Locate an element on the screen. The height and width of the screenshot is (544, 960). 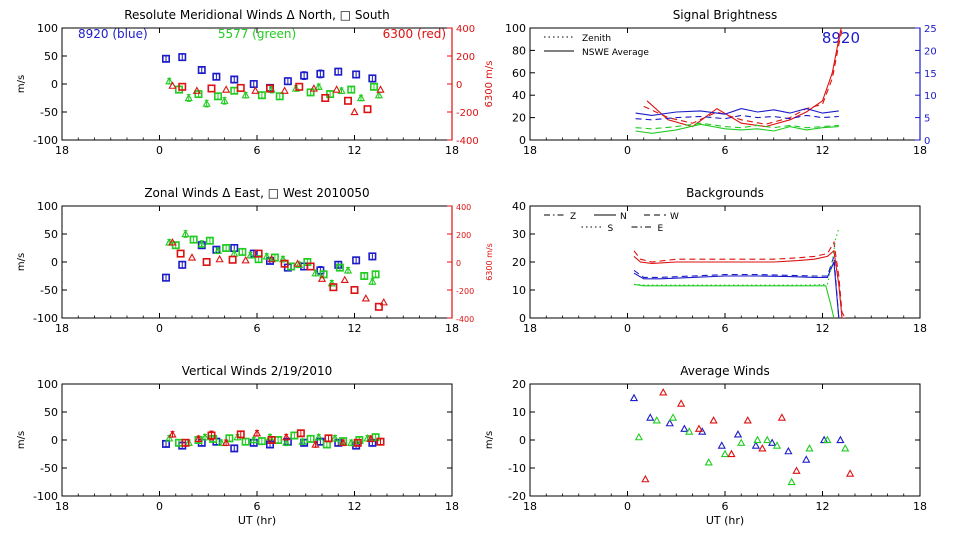
right-y-tick-label: 20 is located at coordinates (930, 51).